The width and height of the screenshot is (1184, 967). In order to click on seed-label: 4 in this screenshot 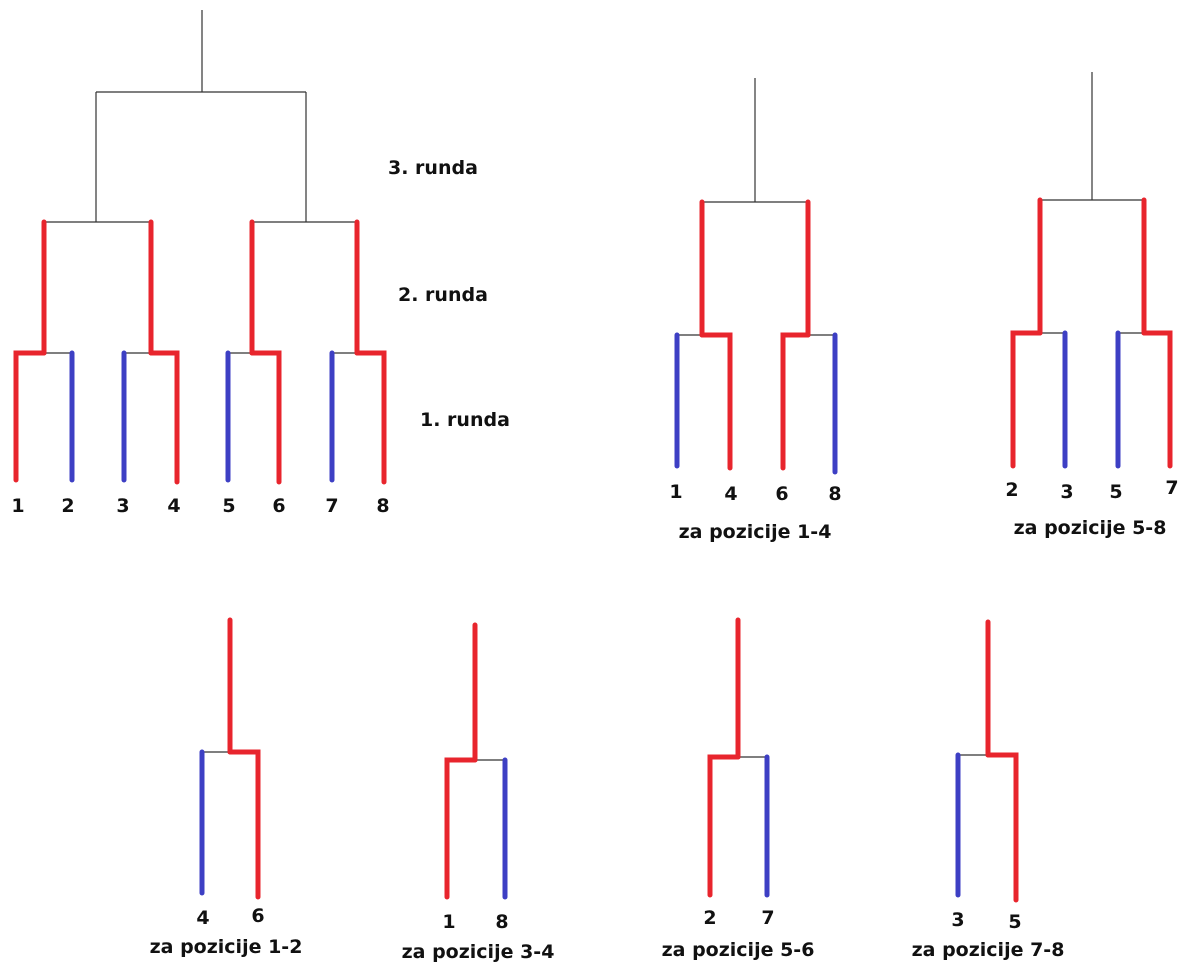, I will do `click(173, 506)`.